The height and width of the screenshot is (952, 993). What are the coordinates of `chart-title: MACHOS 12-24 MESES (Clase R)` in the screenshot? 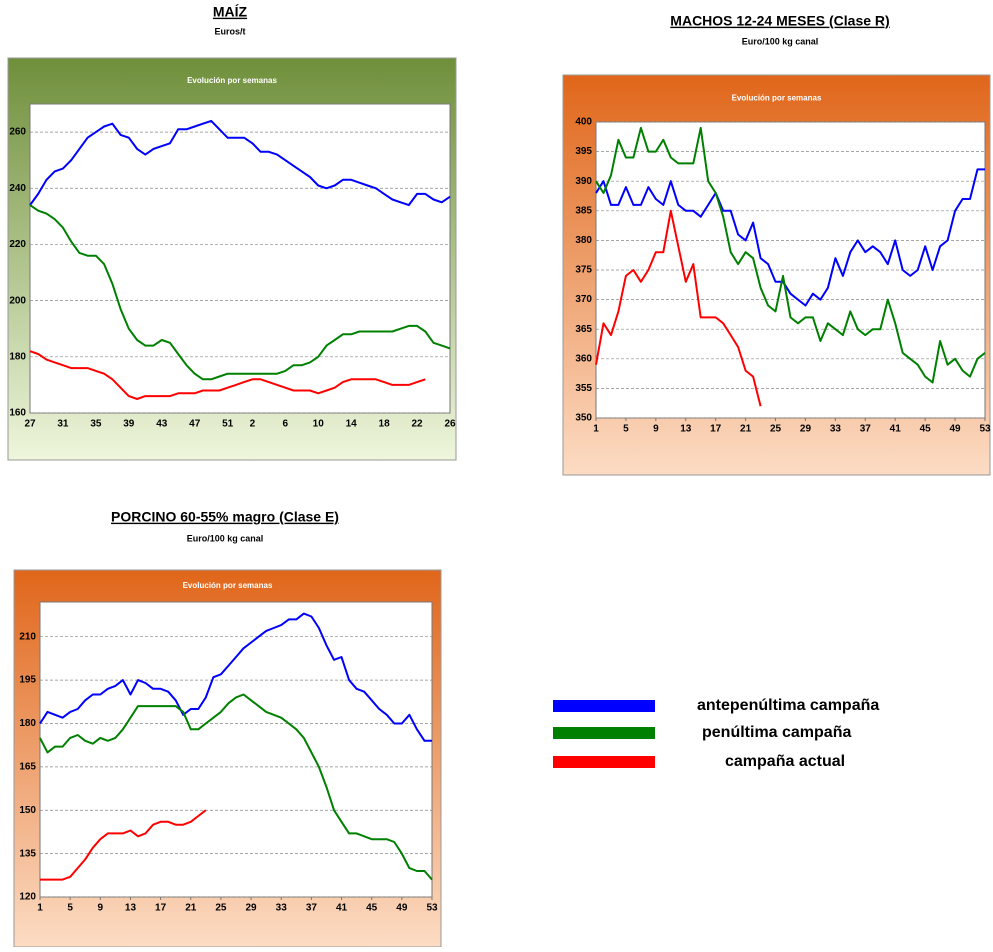 It's located at (779, 21).